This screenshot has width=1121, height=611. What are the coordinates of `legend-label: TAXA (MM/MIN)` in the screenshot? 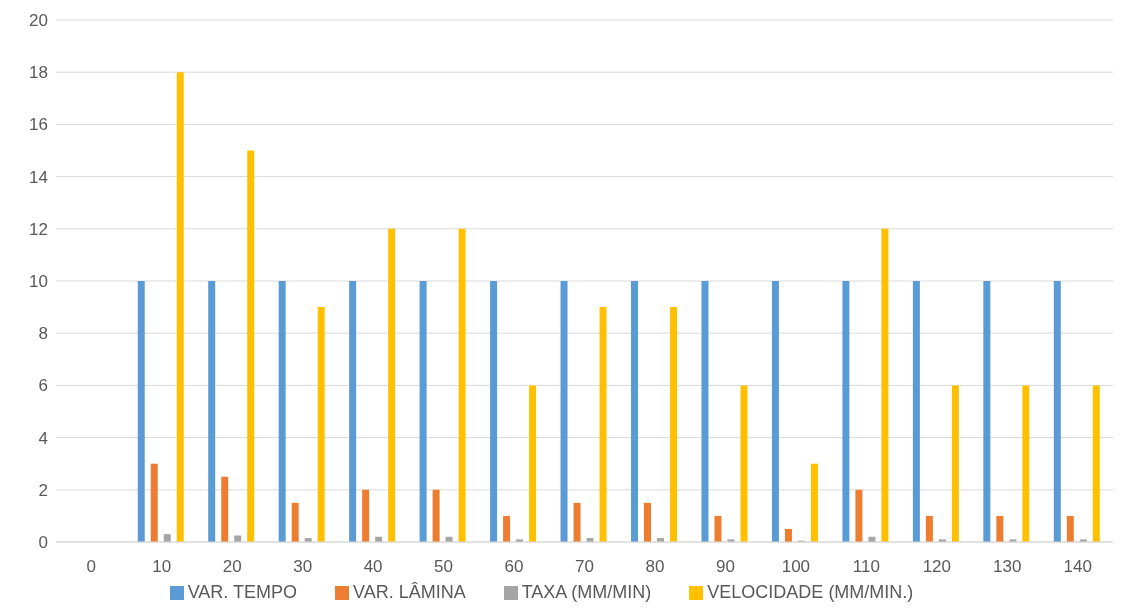 It's located at (586, 592).